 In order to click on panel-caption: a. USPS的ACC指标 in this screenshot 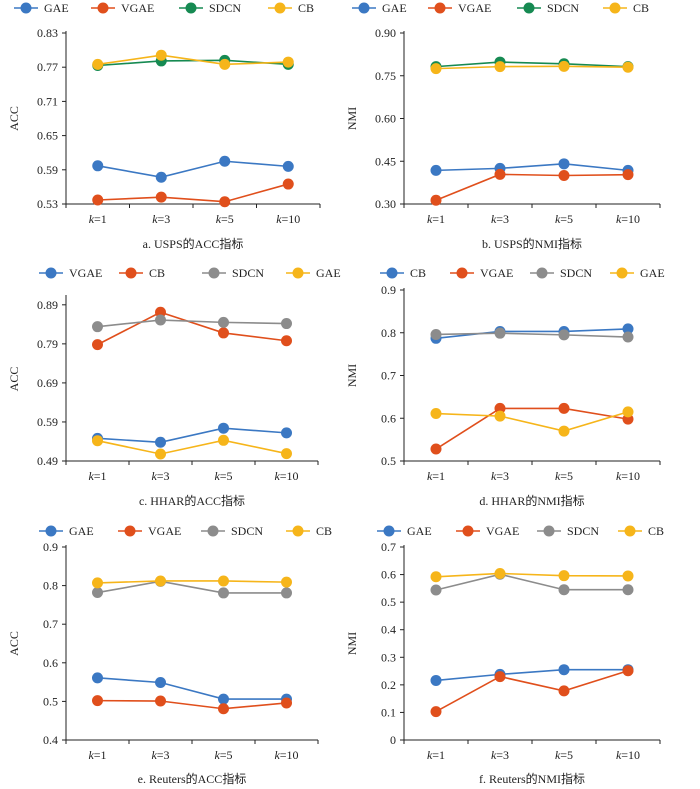, I will do `click(193, 243)`.